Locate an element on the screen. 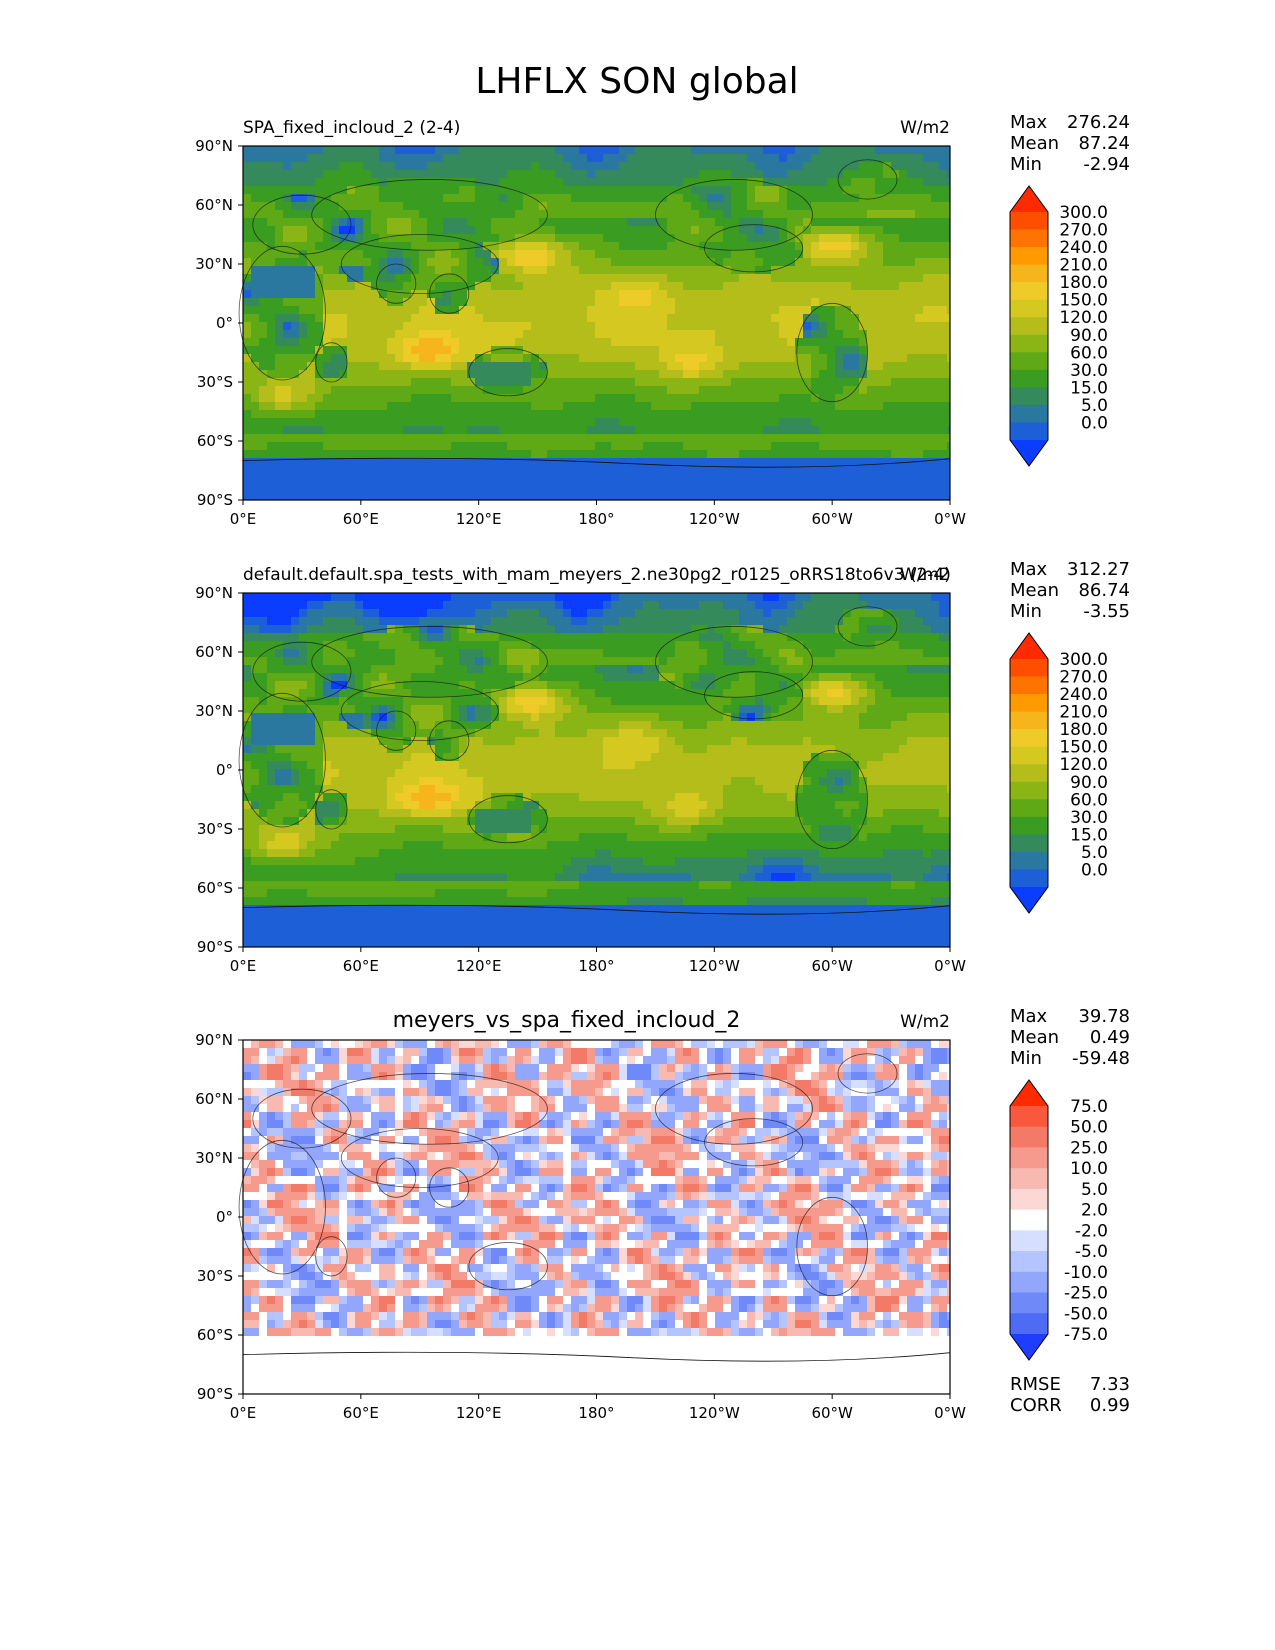 The image size is (1275, 1650). colorbar-tick-label: -75.0 is located at coordinates (1086, 1335).